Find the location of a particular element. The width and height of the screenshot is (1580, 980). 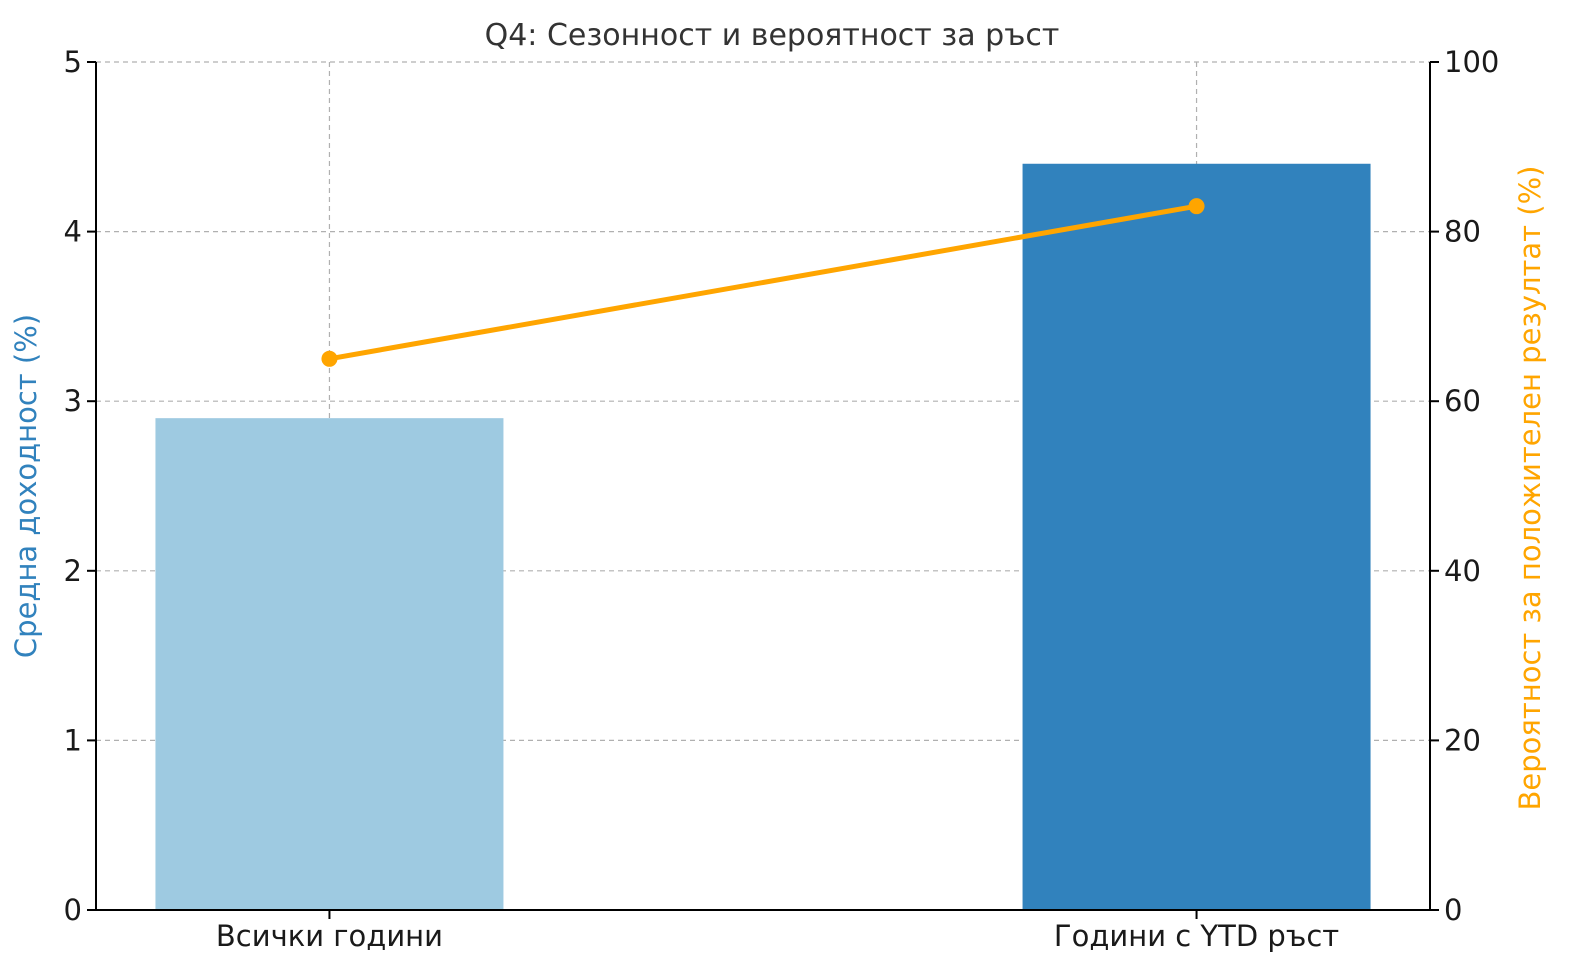

y2-tick-label: 20 is located at coordinates (1462, 740).